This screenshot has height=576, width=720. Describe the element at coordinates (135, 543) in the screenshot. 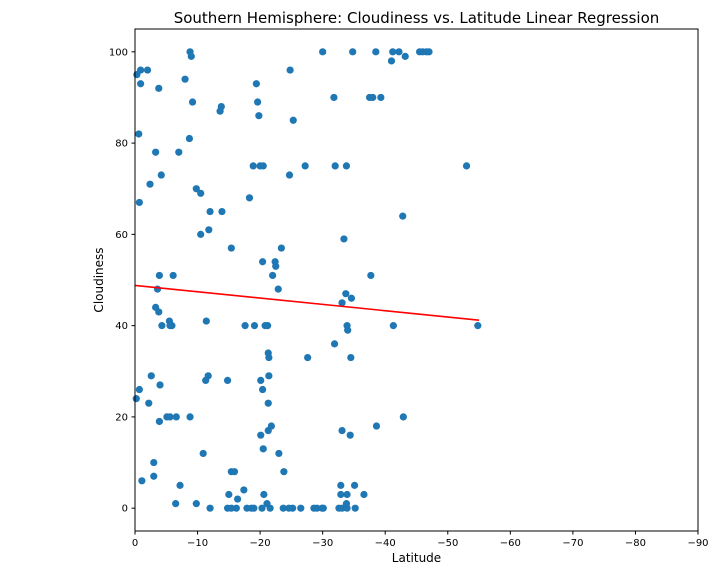

I see `x-tick-label: 0` at that location.